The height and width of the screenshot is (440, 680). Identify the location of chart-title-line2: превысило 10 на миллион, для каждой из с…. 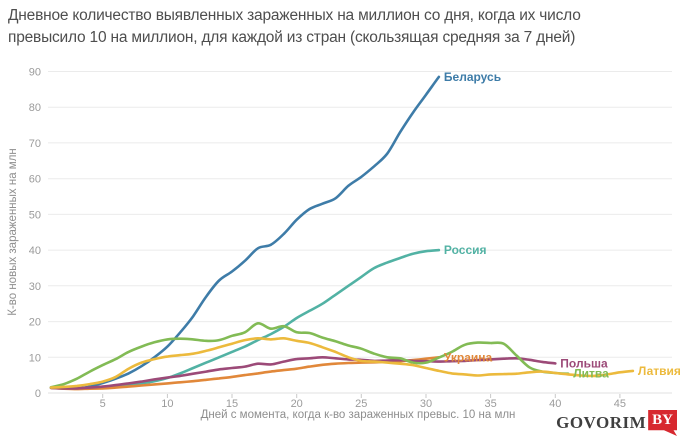
(292, 37).